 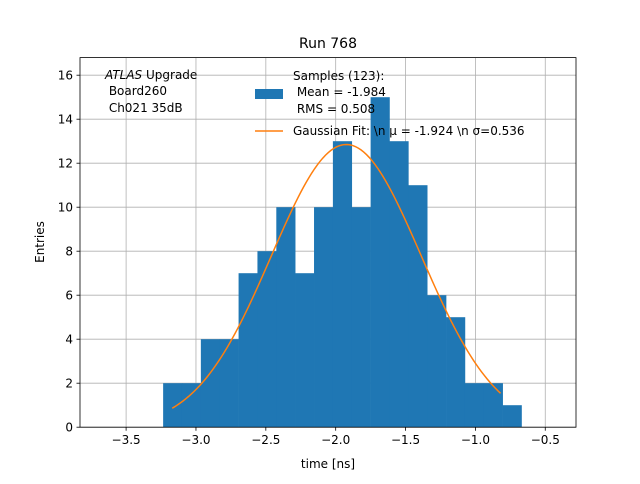 I want to click on annotation-atlas: ATLAS, so click(x=123, y=75).